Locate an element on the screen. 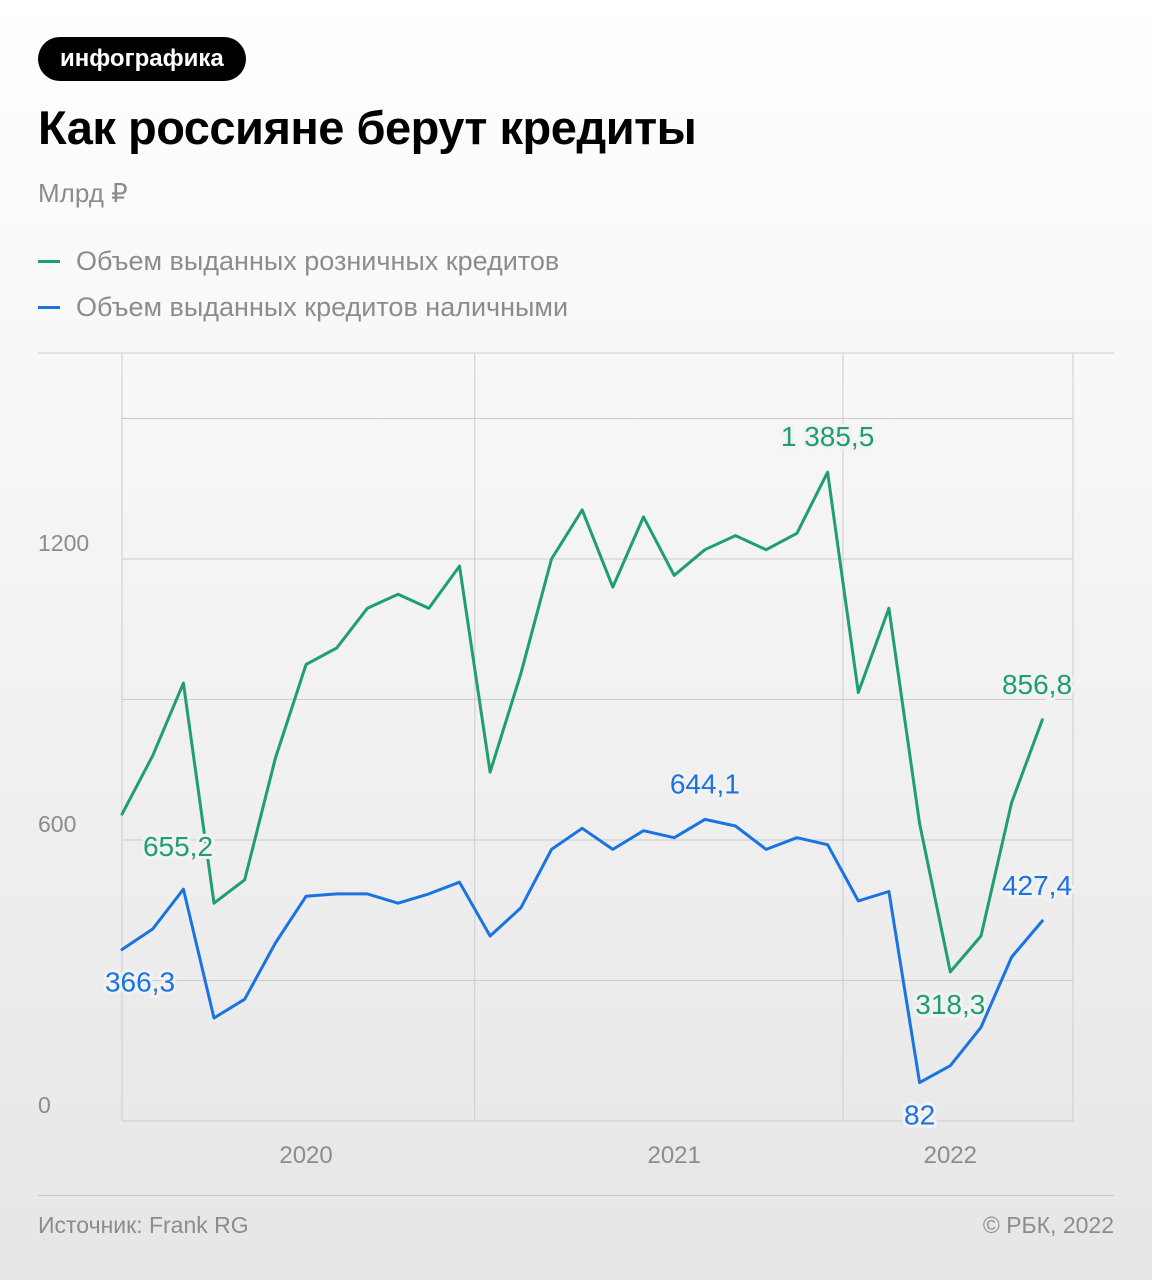 This screenshot has width=1152, height=1280. y-tick-label: 600 is located at coordinates (57, 824).